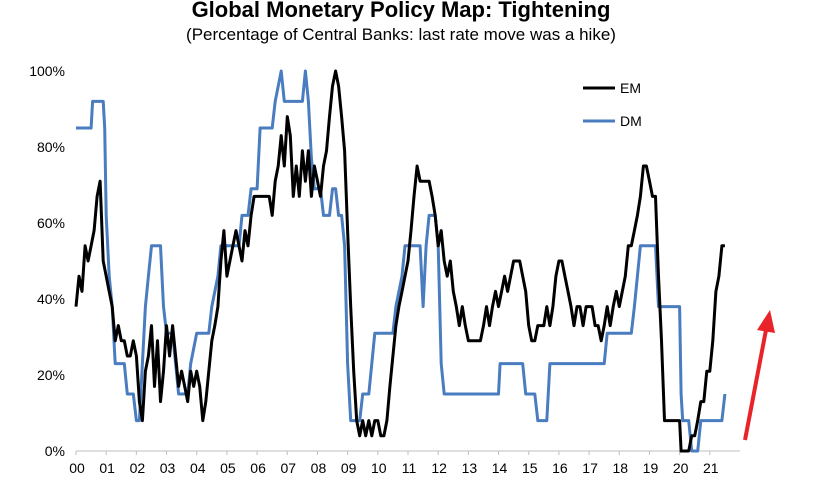  I want to click on x-tick-label: 10, so click(379, 468).